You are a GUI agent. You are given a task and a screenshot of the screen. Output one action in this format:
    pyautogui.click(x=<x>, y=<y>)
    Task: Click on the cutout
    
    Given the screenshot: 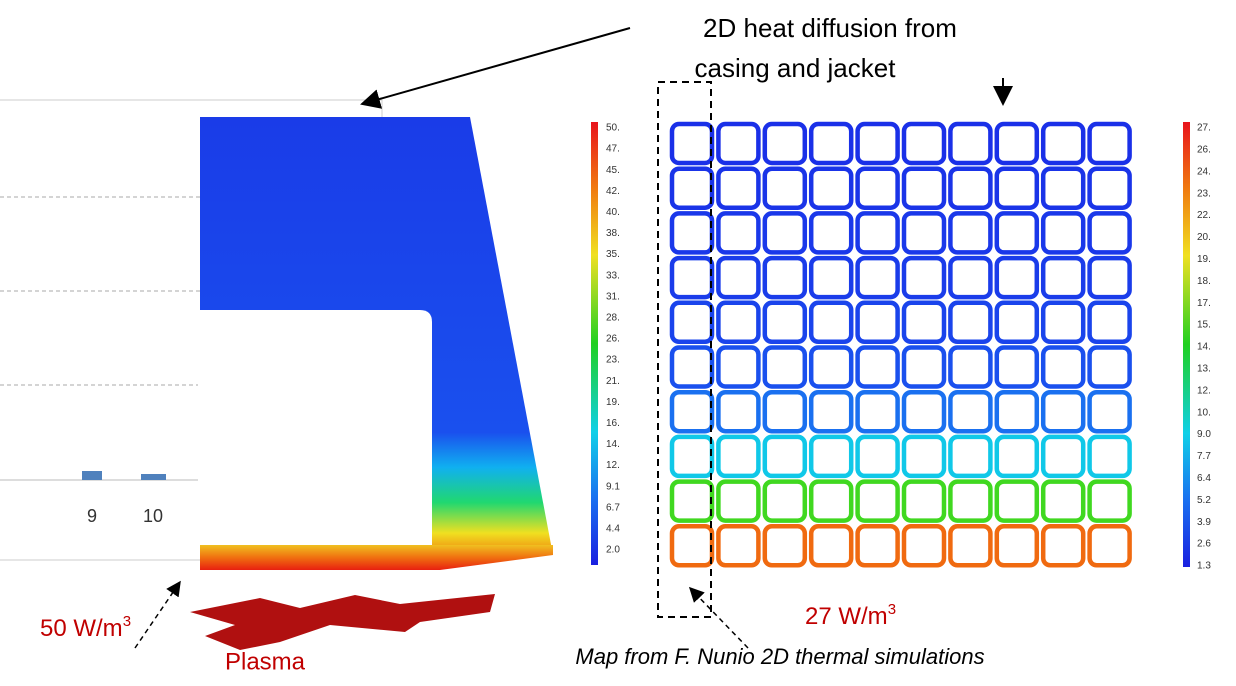 What is the action you would take?
    pyautogui.click(x=315, y=427)
    